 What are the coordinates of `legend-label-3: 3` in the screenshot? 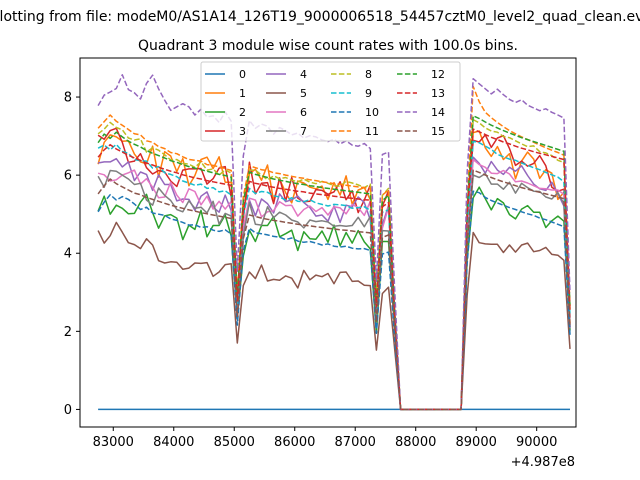 It's located at (242, 131).